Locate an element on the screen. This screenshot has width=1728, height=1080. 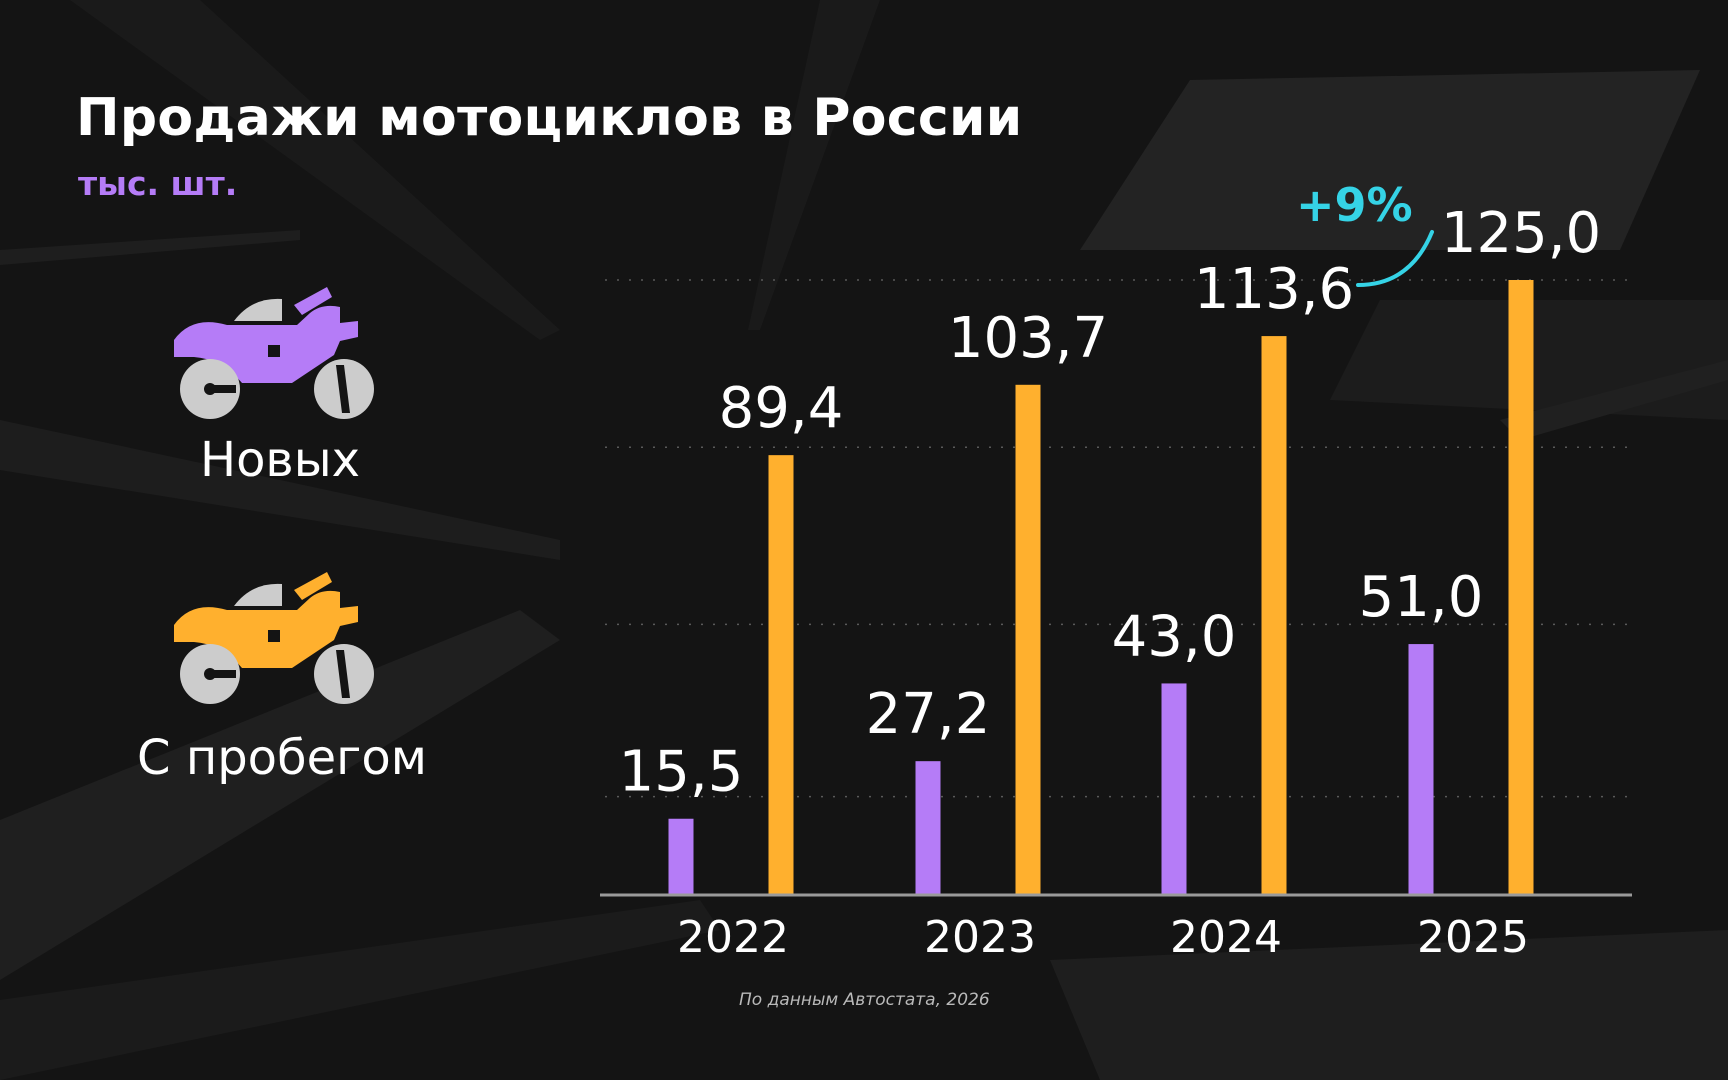
bar-used-2023 is located at coordinates (1028, 639).